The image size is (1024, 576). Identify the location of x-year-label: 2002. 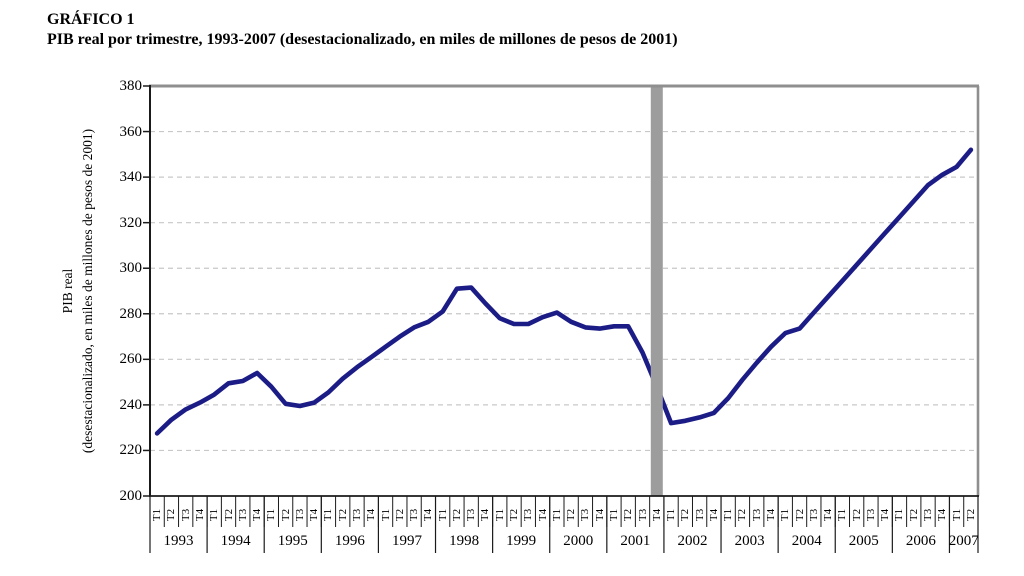
(692, 541).